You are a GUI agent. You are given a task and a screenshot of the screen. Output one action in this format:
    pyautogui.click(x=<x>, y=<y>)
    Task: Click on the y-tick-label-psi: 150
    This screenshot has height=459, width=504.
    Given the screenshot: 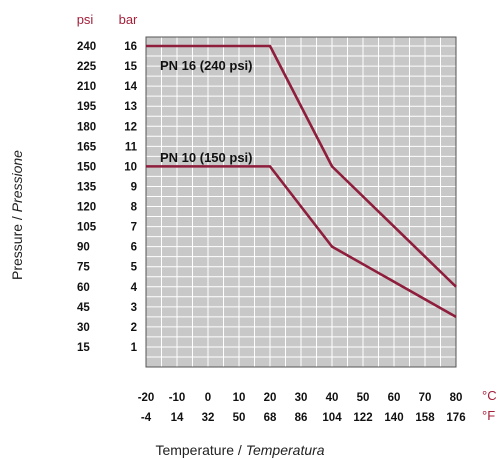 What is the action you would take?
    pyautogui.click(x=86, y=167)
    